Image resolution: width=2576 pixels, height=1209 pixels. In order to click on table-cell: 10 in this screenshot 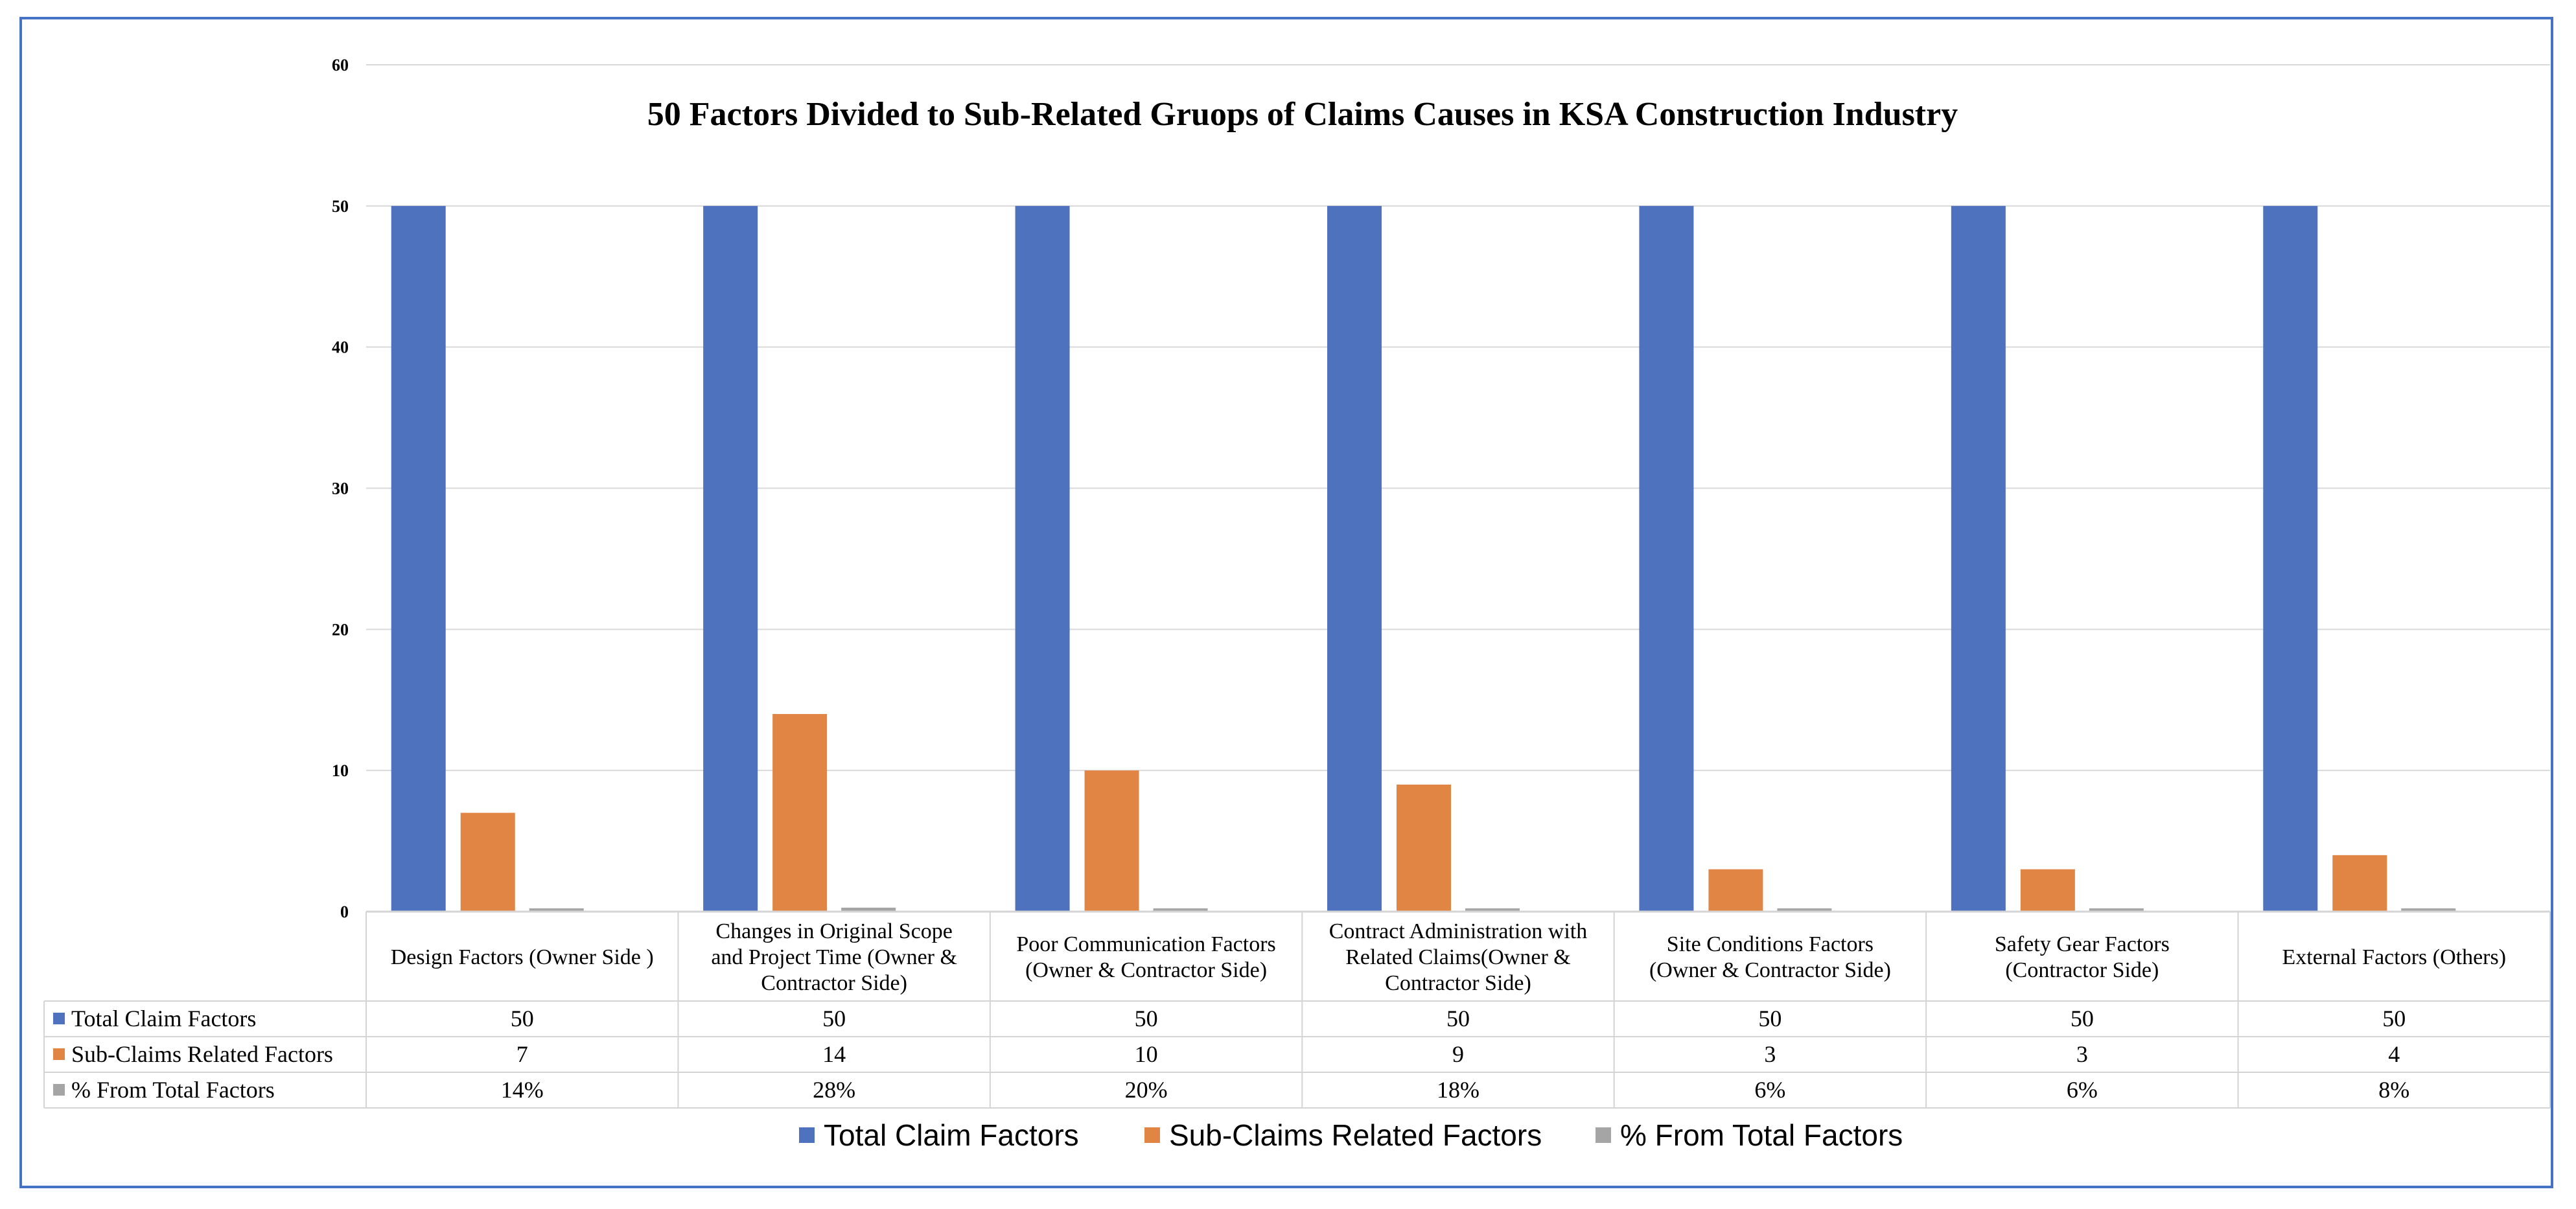, I will do `click(1147, 1054)`.